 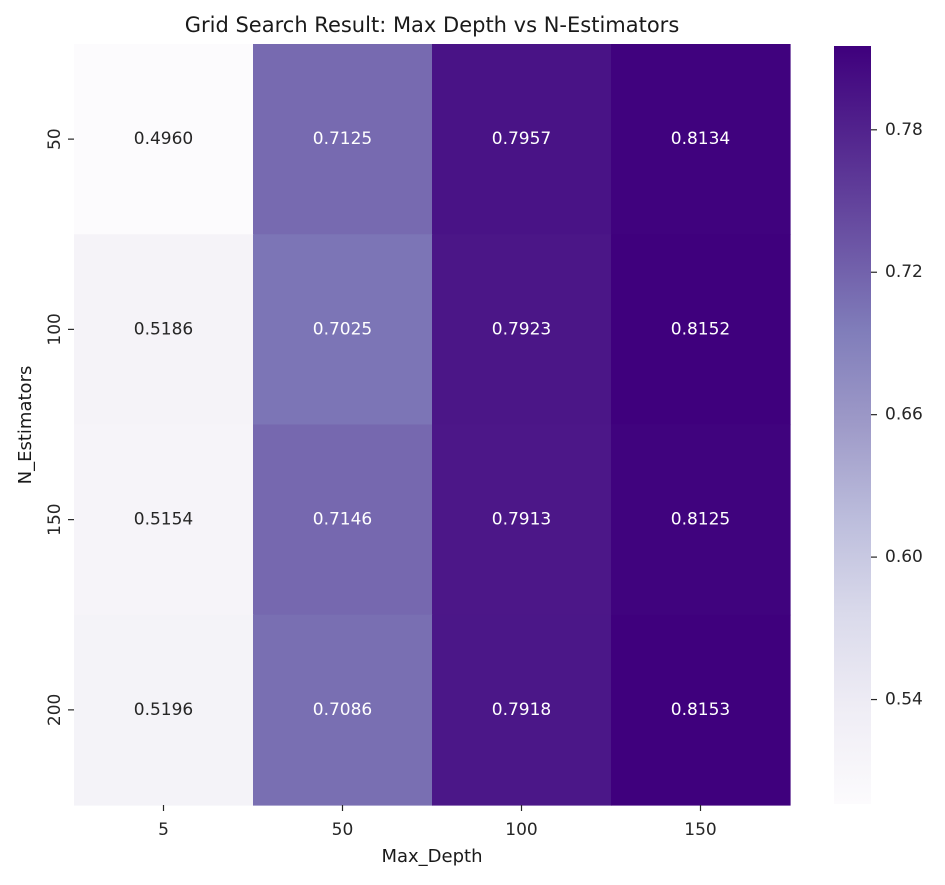 What do you see at coordinates (700, 830) in the screenshot?
I see `x-tick-label: 150` at bounding box center [700, 830].